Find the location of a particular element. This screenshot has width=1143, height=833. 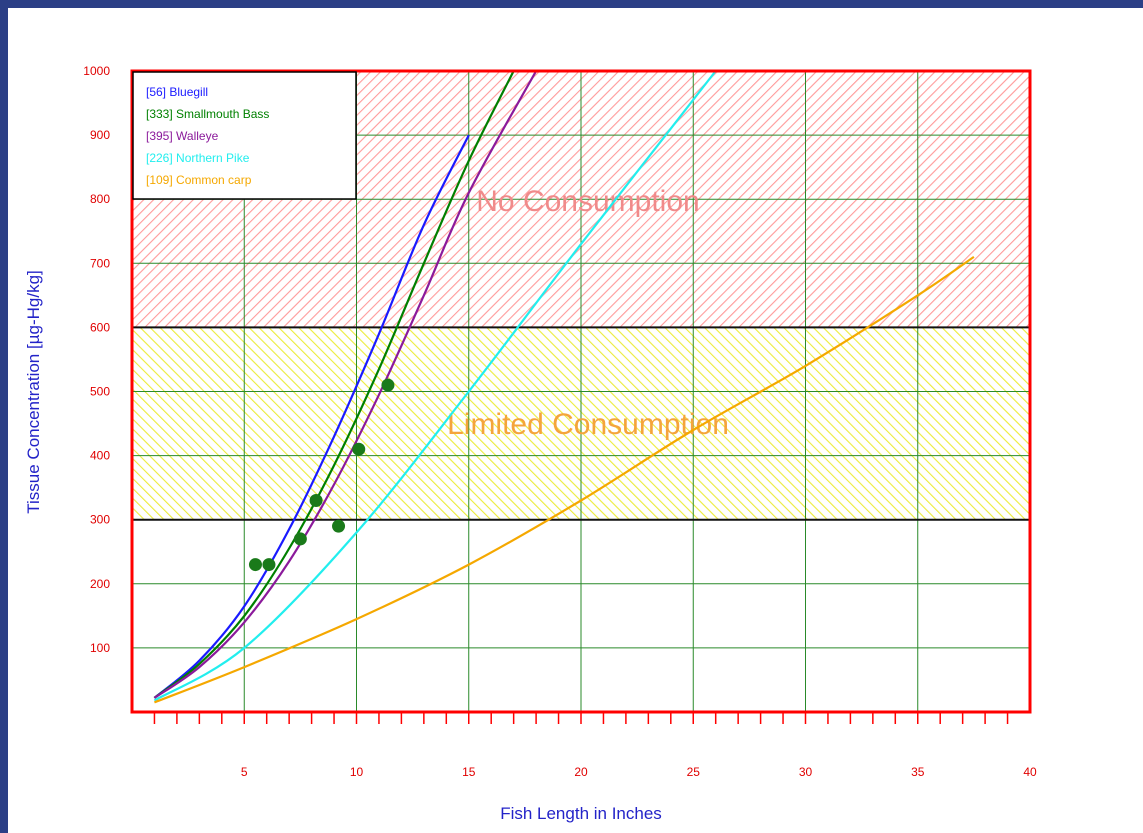

x-tick-labels: 5 10 15 20 25 30 35 40 is located at coordinates (639, 772).